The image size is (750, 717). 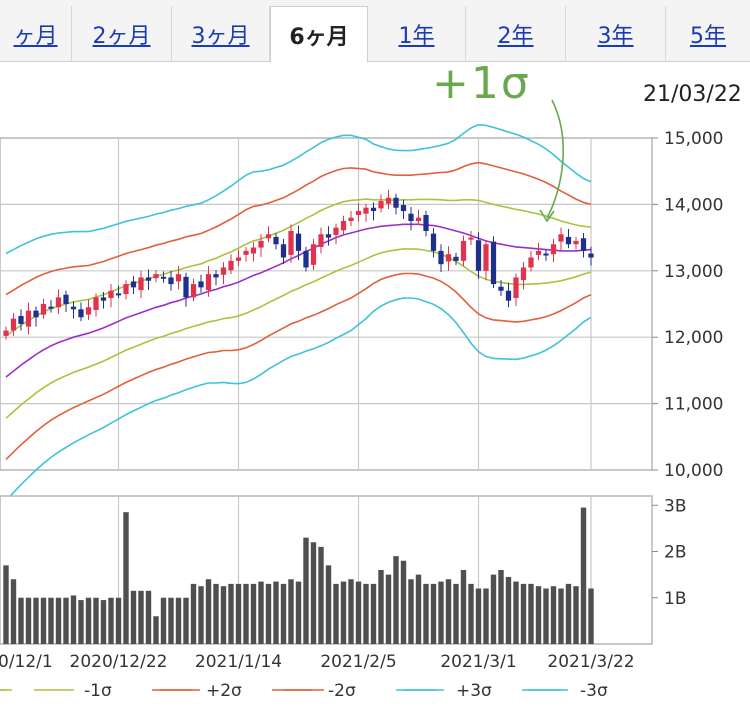 I want to click on plus-1-sigma-annotation: +1σ, so click(x=481, y=83).